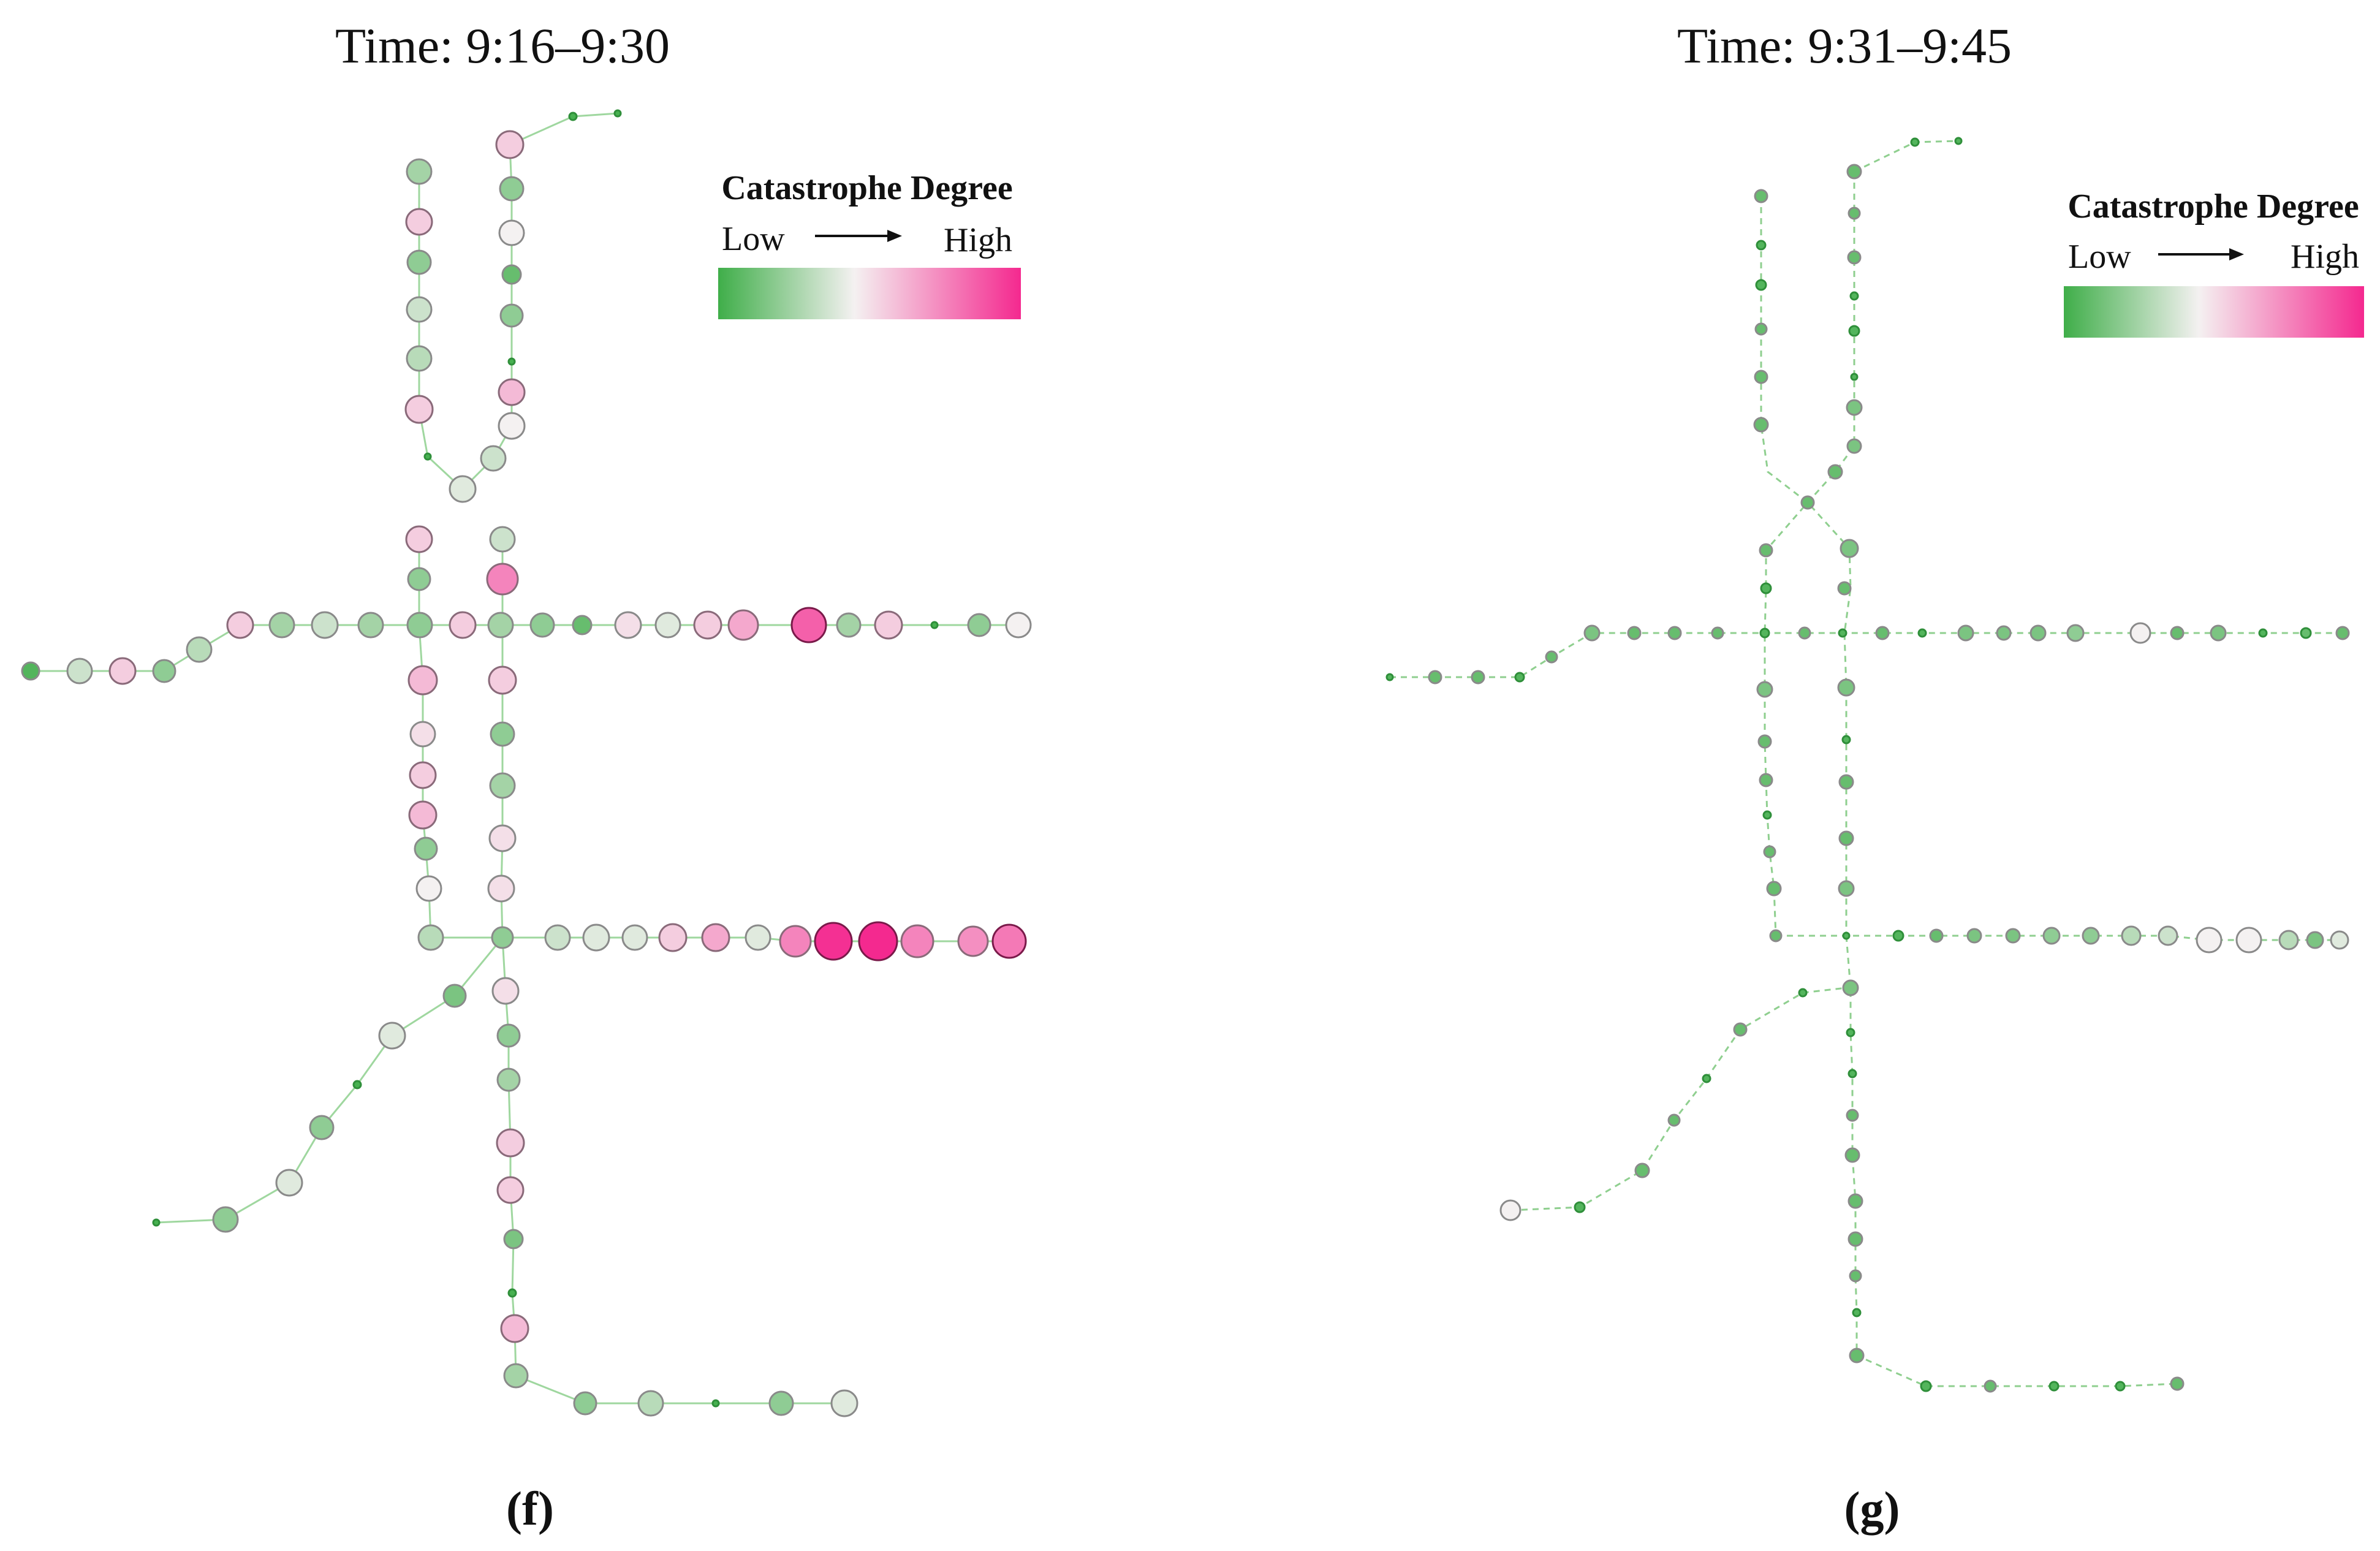 The height and width of the screenshot is (1551, 2380). Describe the element at coordinates (2099, 257) in the screenshot. I see `panel-g-legend-low: Low` at that location.